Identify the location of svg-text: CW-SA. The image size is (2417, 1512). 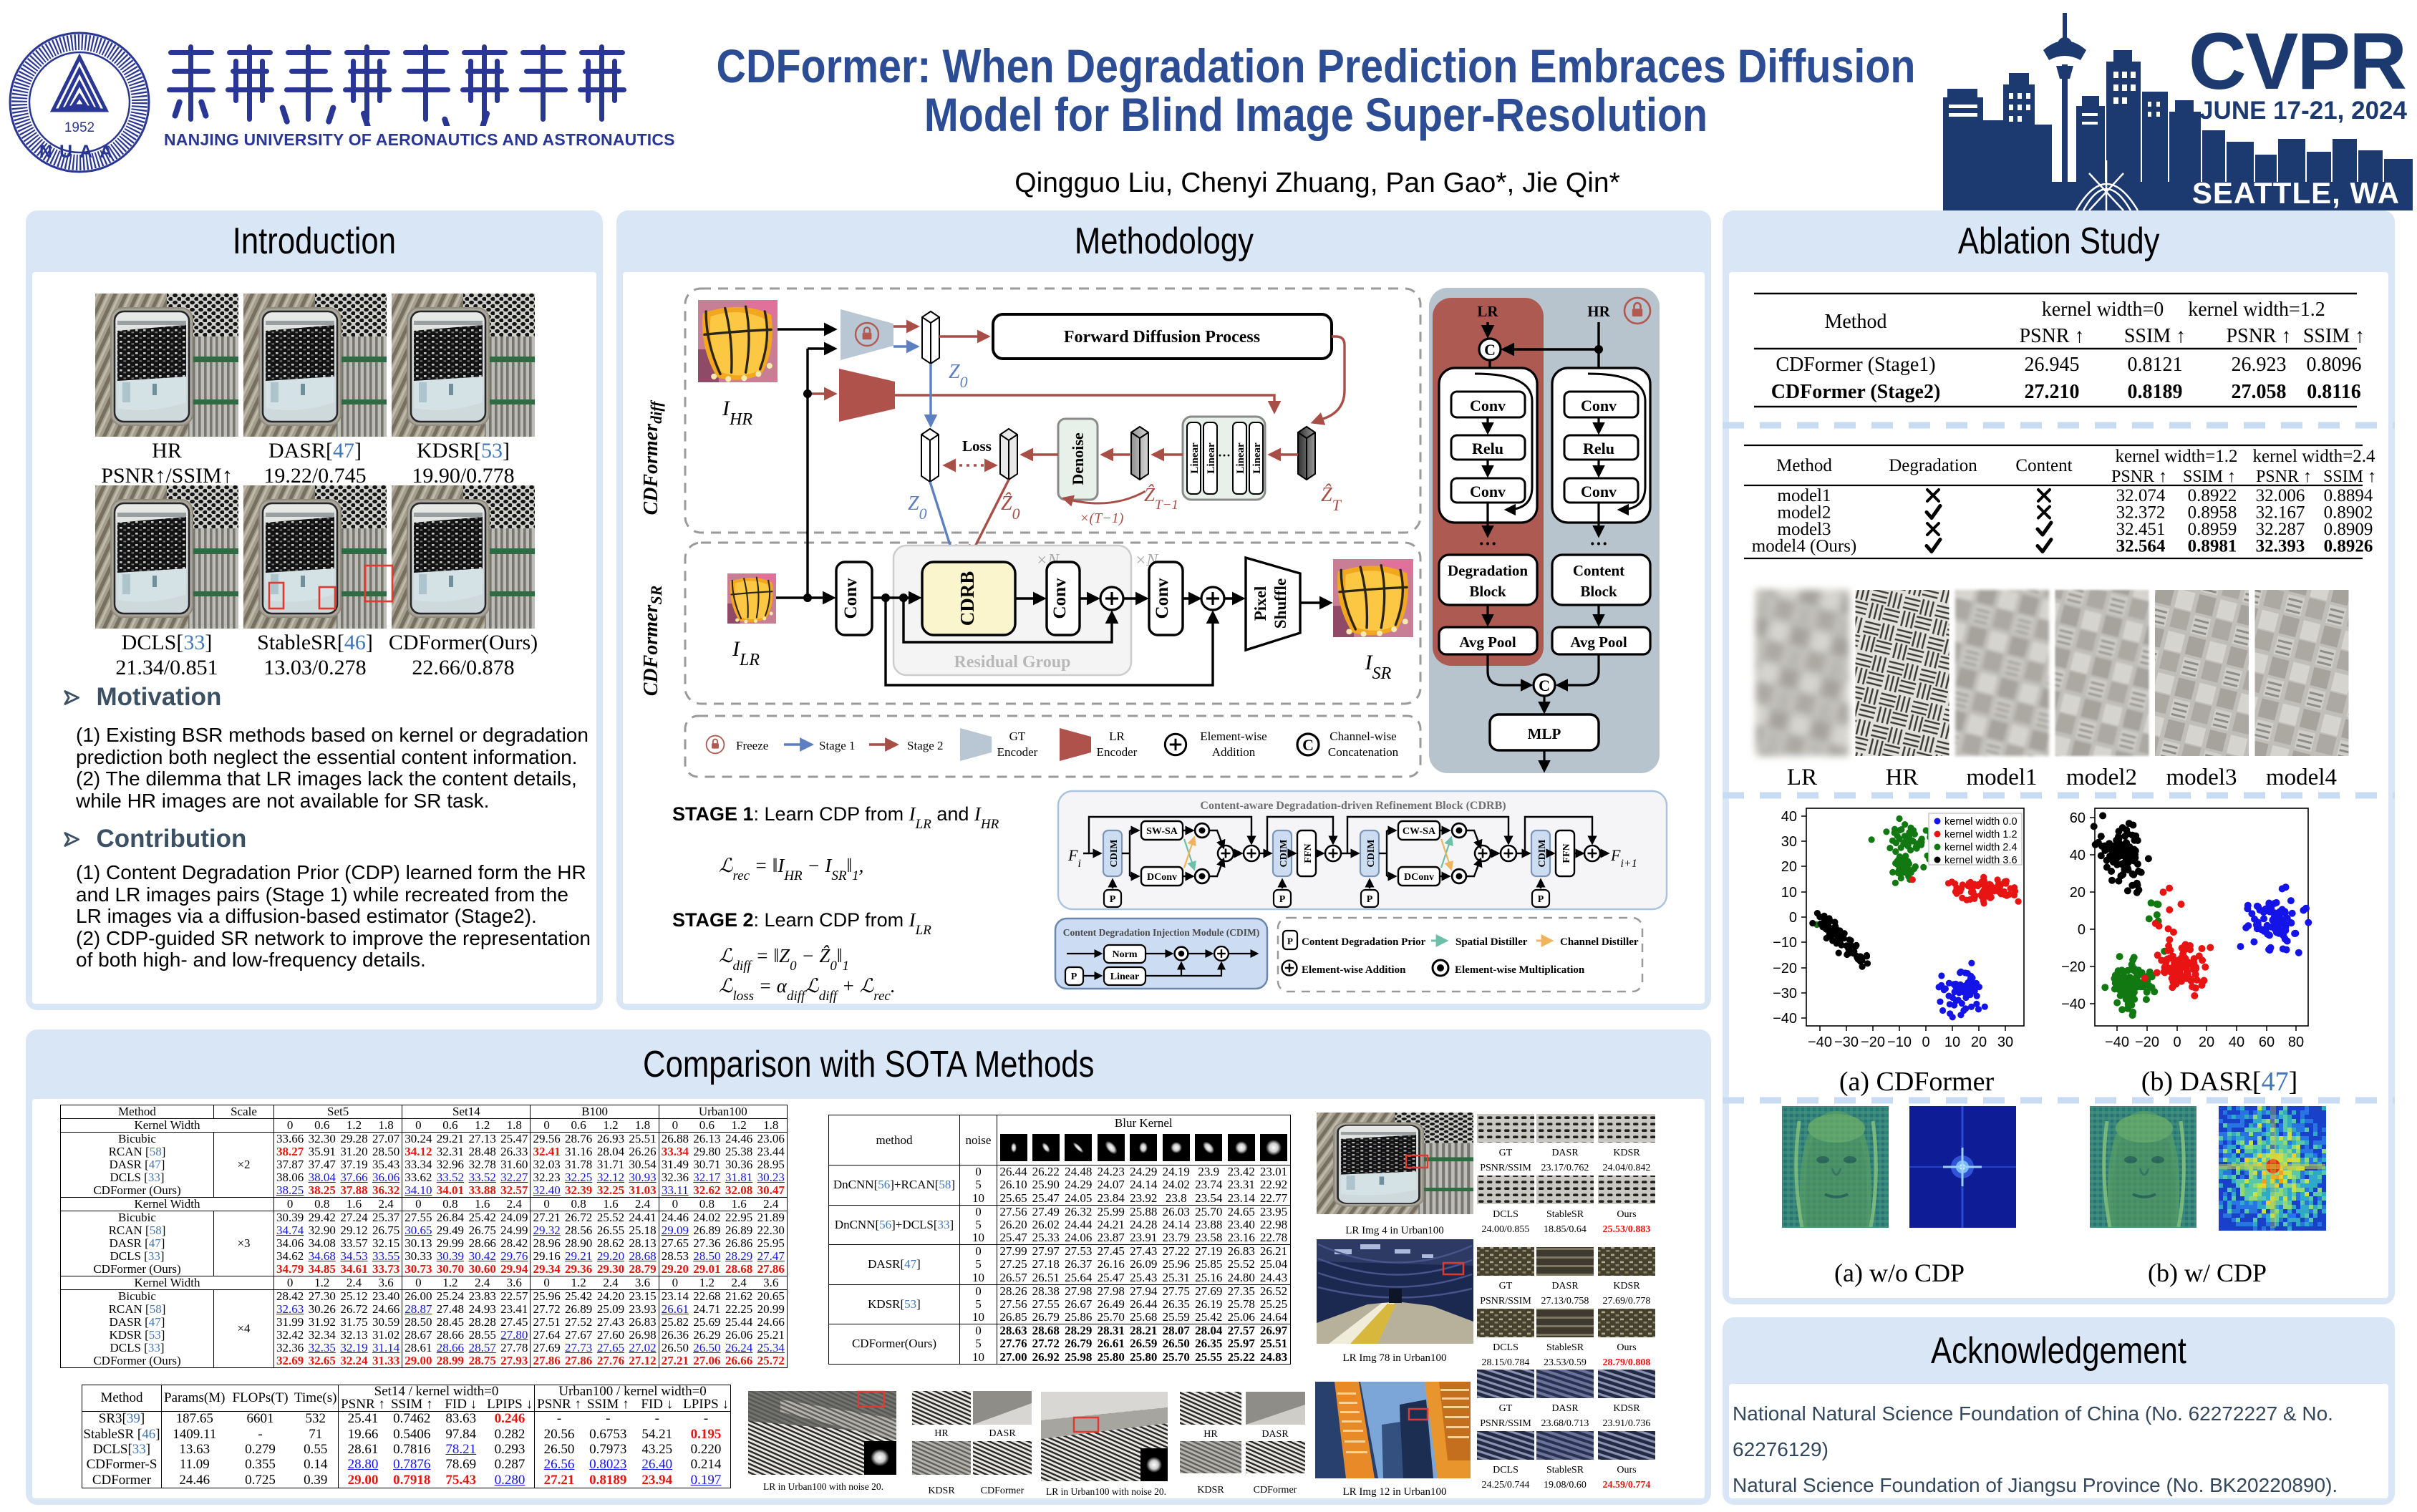
(1419, 831).